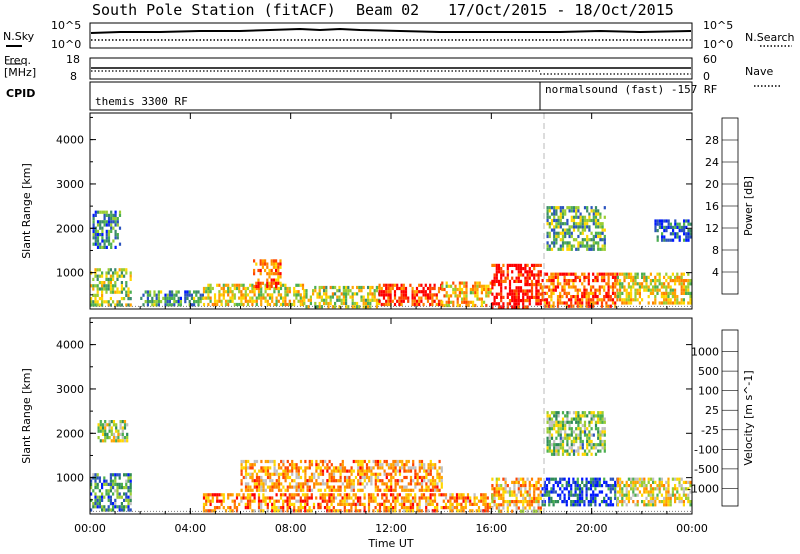 The image size is (800, 554). What do you see at coordinates (715, 272) in the screenshot?
I see `colorbar-tick-label: 4` at bounding box center [715, 272].